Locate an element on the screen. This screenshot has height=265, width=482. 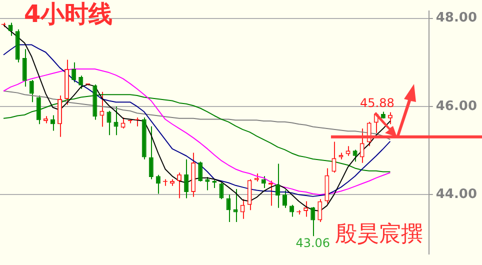
y-tick-label: 44.00 is located at coordinates (457, 194).